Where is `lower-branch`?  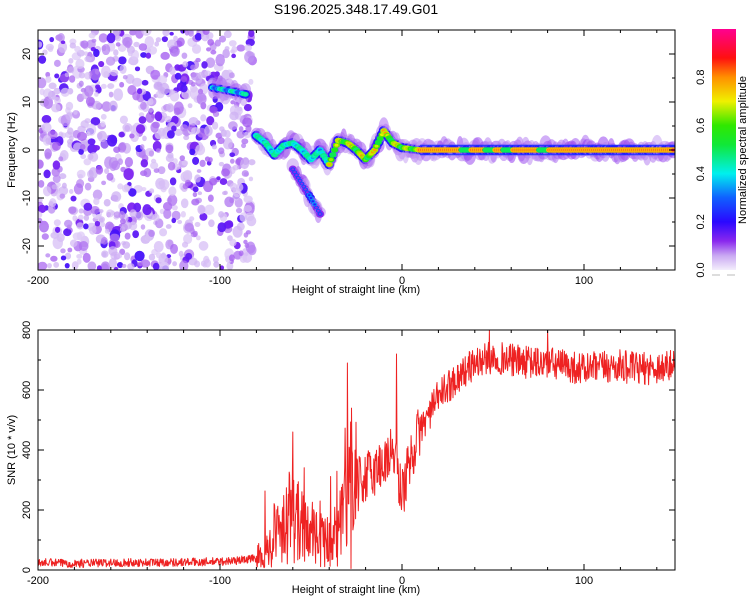 lower-branch is located at coordinates (306, 191).